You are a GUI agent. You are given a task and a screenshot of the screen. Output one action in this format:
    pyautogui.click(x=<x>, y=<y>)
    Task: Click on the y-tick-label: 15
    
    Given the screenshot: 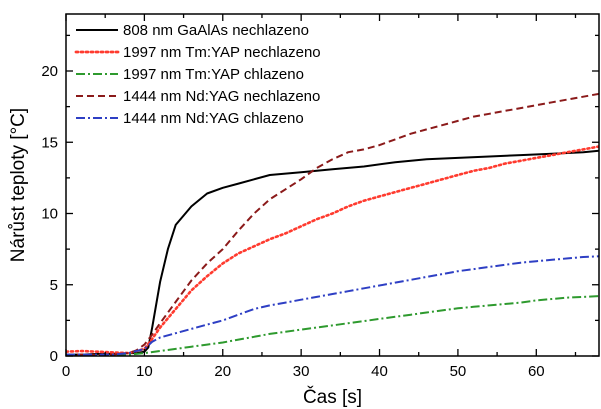 What is the action you would take?
    pyautogui.click(x=49, y=142)
    